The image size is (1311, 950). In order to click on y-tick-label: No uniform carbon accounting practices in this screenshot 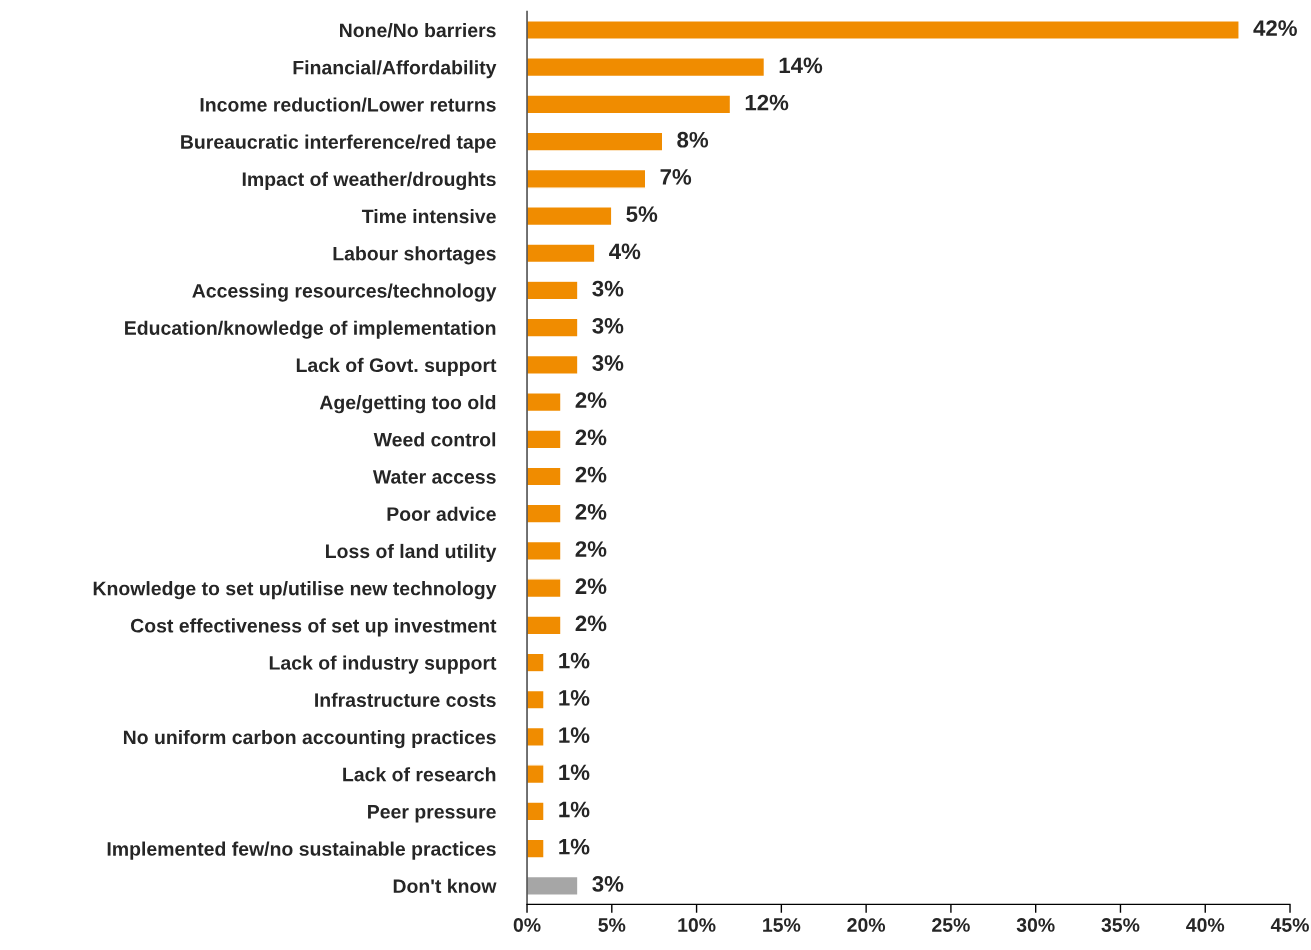, I will do `click(309, 739)`.